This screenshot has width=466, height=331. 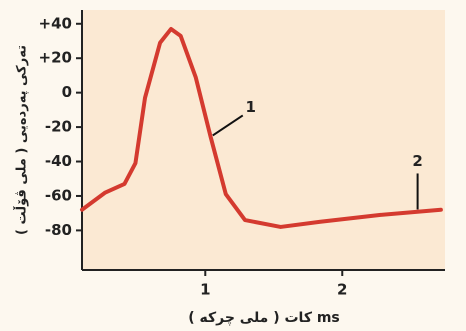 I want to click on annotation: 1, so click(x=251, y=107).